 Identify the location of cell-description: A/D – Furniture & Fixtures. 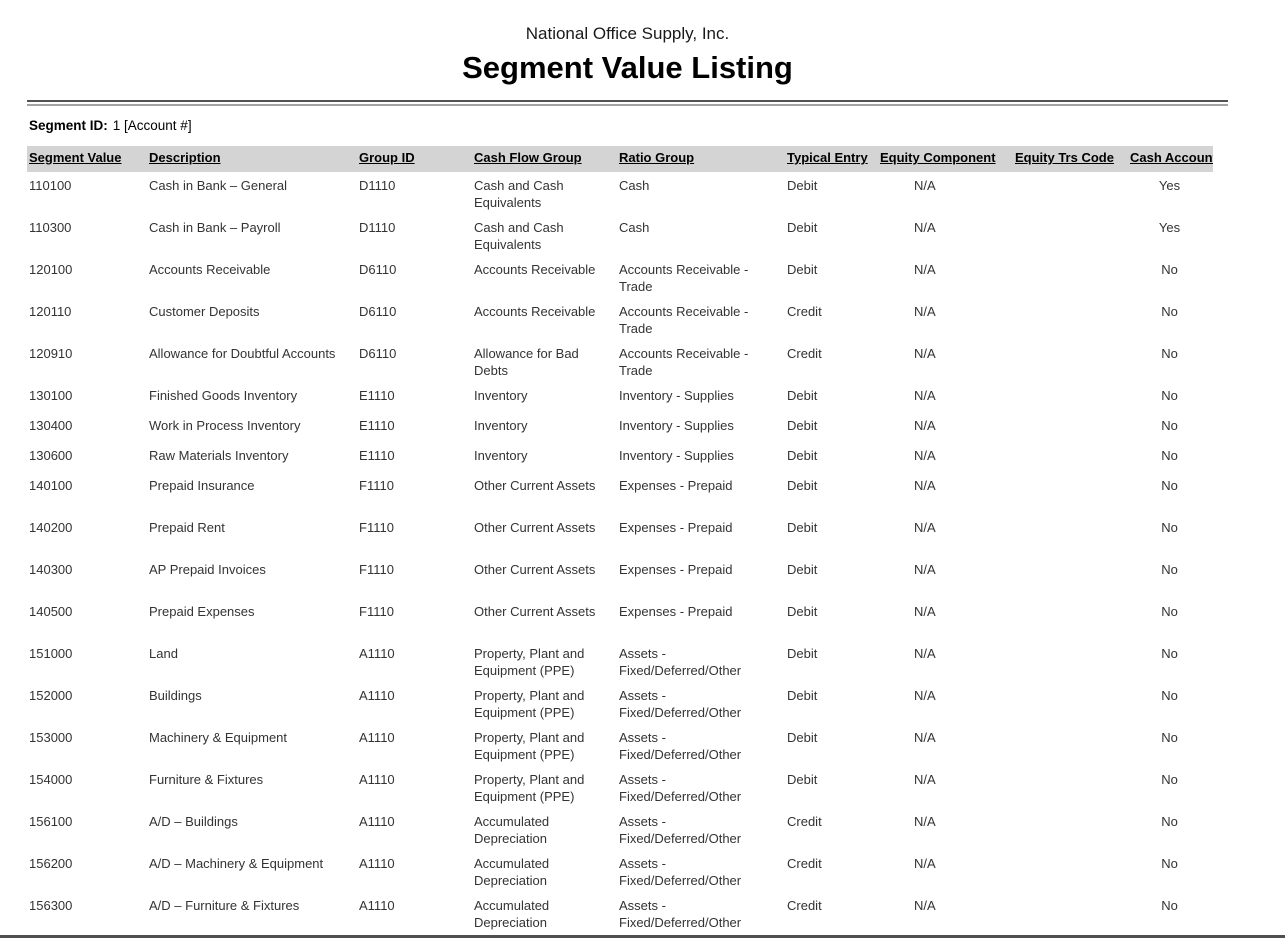
(224, 905).